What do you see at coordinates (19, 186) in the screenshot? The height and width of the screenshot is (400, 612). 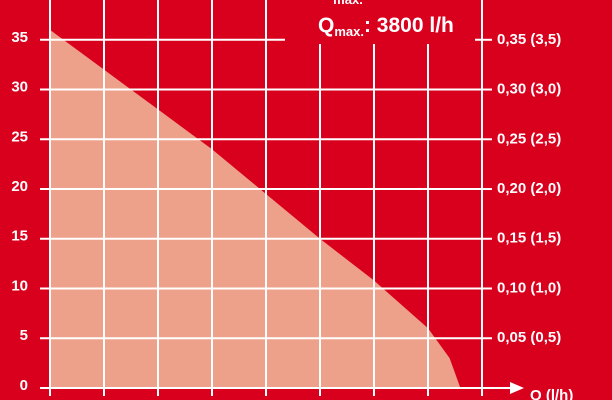 I see `y-tick-label: 20` at bounding box center [19, 186].